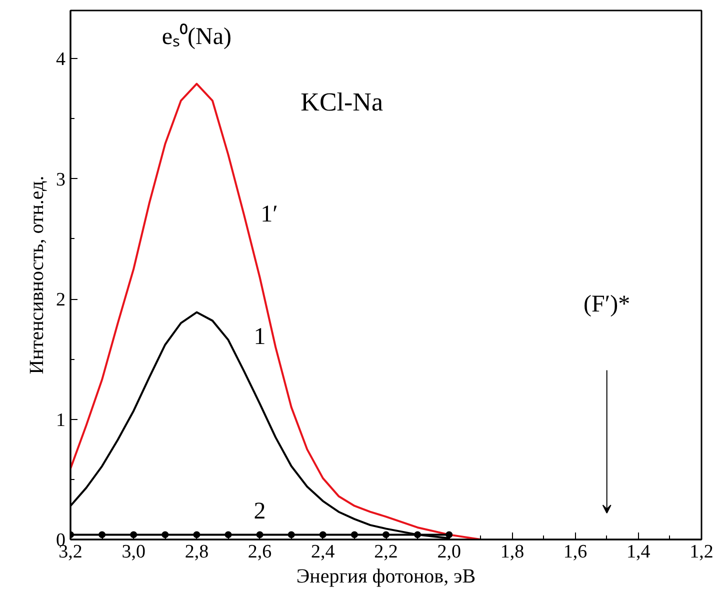 The height and width of the screenshot is (599, 715). Describe the element at coordinates (607, 304) in the screenshot. I see `annotation: (F′)*` at that location.